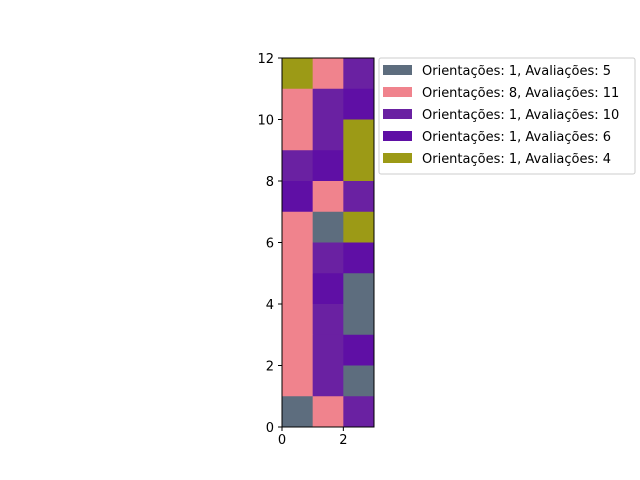  Describe the element at coordinates (516, 71) in the screenshot. I see `legend-label: Orientações: 1, Avaliações: 5` at that location.